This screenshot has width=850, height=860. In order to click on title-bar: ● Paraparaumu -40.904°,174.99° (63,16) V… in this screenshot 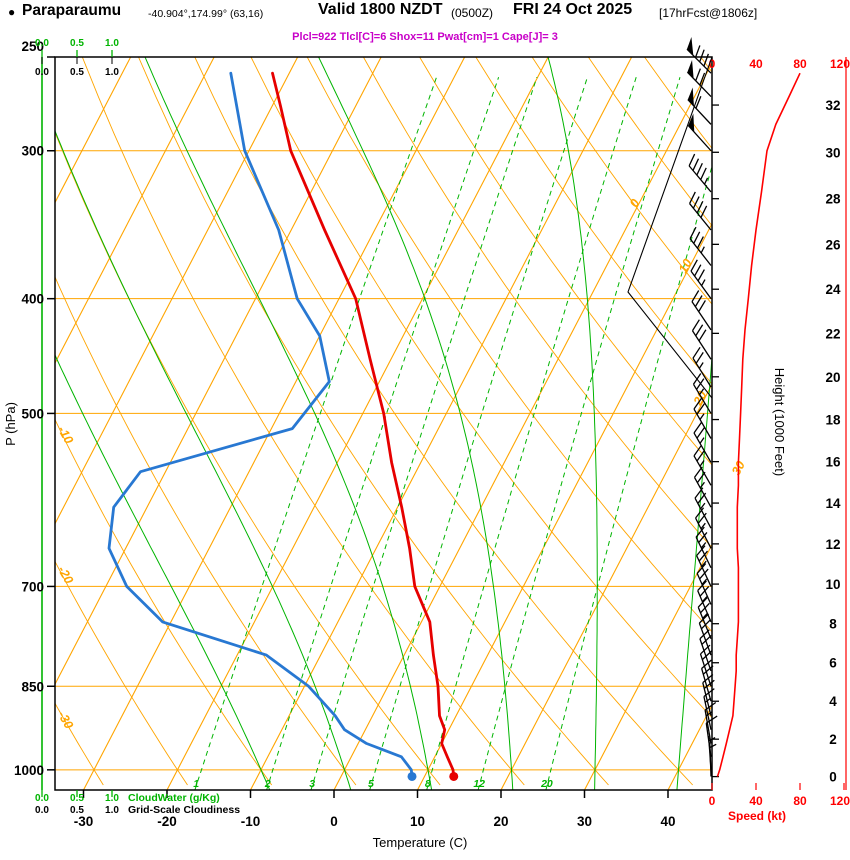, I will do `click(425, 28)`.